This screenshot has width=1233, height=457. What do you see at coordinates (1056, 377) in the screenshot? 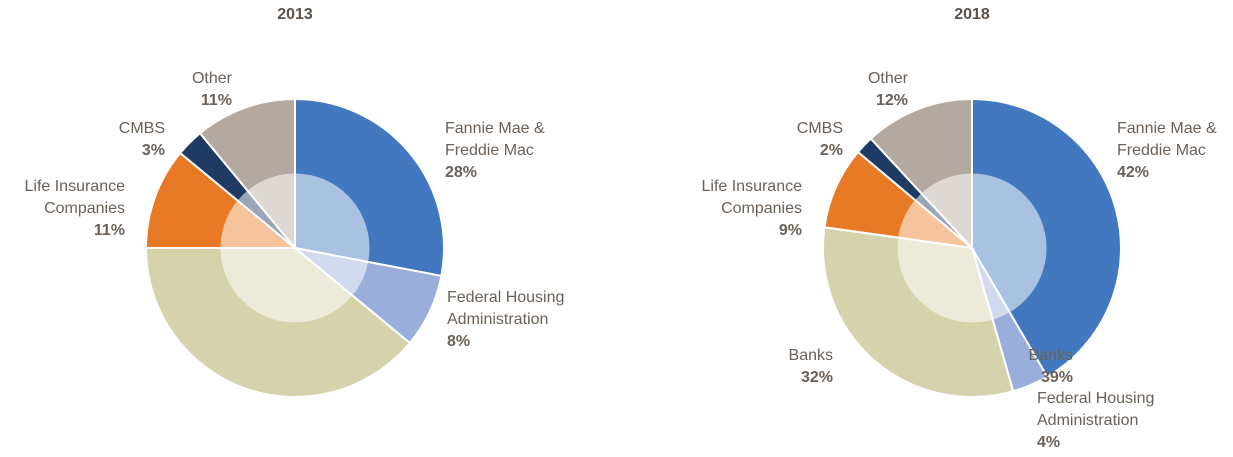
I see `value-label: 39%` at bounding box center [1056, 377].